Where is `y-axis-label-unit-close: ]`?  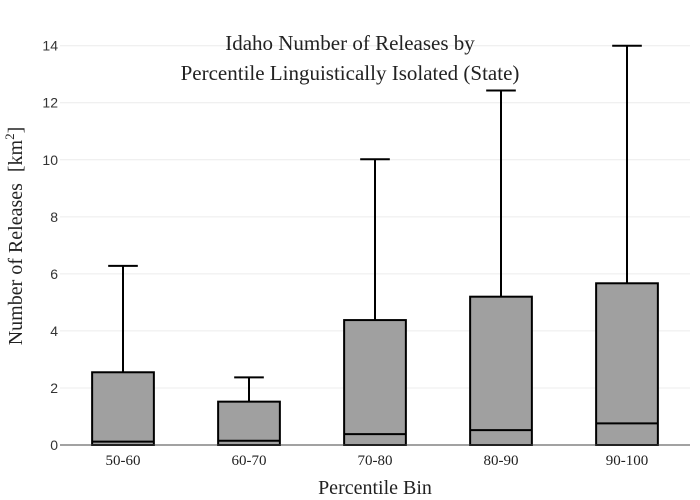
y-axis-label-unit-close: ] is located at coordinates (16, 130).